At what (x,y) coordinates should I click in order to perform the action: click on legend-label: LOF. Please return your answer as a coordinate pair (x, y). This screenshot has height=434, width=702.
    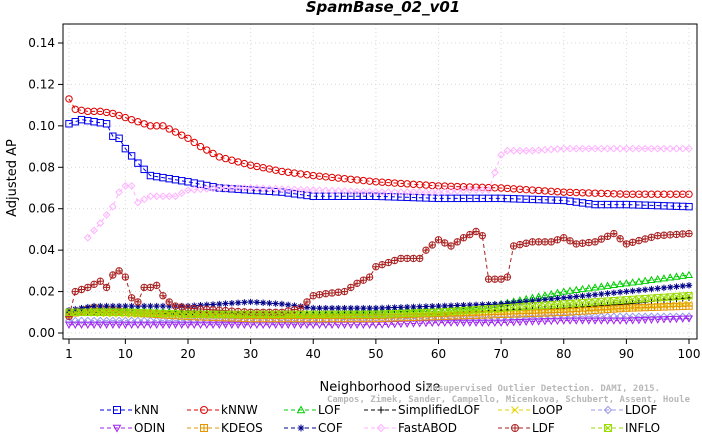
    Looking at the image, I should click on (329, 410).